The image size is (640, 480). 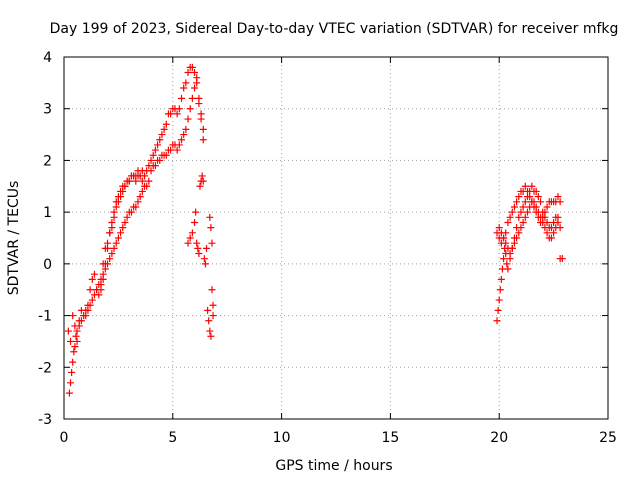 I want to click on y-tick-label: 2, so click(x=47, y=161).